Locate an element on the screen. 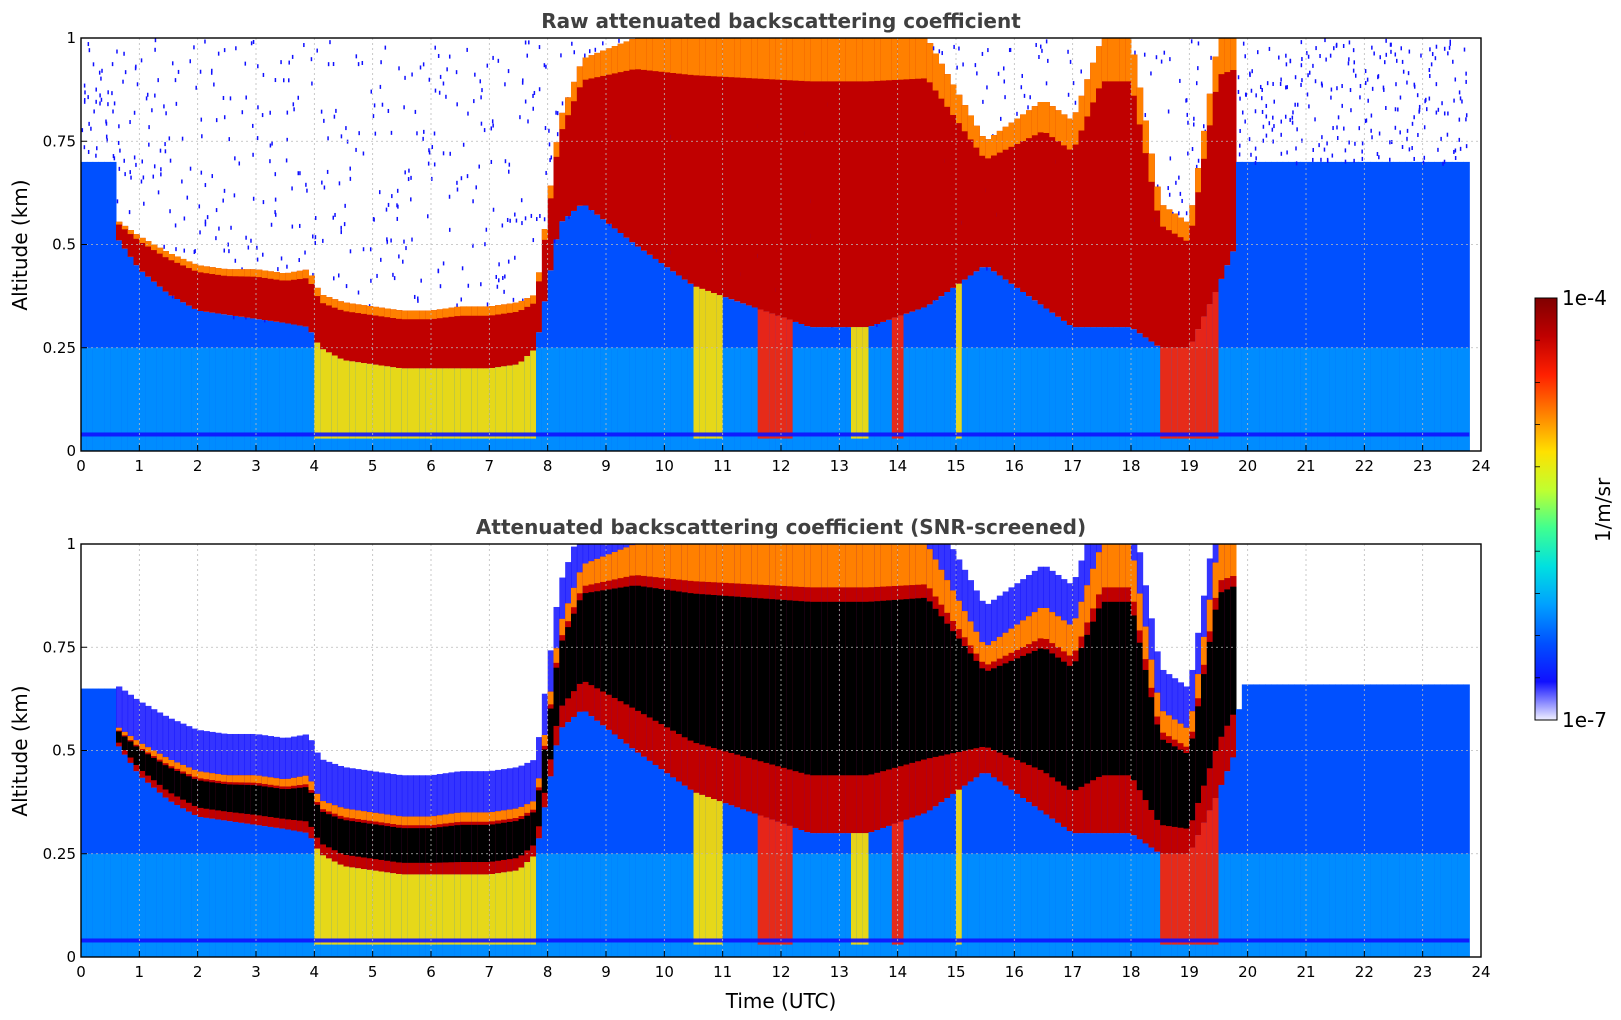 This screenshot has height=1020, width=1621. colorbar-min-label: 1e-7 is located at coordinates (1584, 720).